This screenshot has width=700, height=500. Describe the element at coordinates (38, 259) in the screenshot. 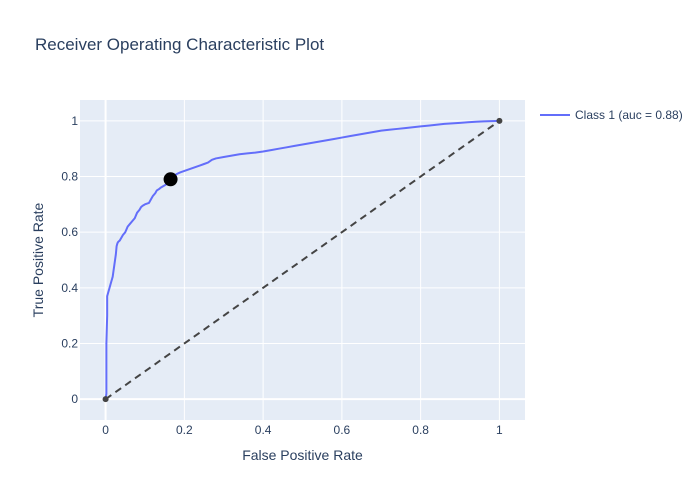

I see `y-axis-title: True Positive Rate` at that location.